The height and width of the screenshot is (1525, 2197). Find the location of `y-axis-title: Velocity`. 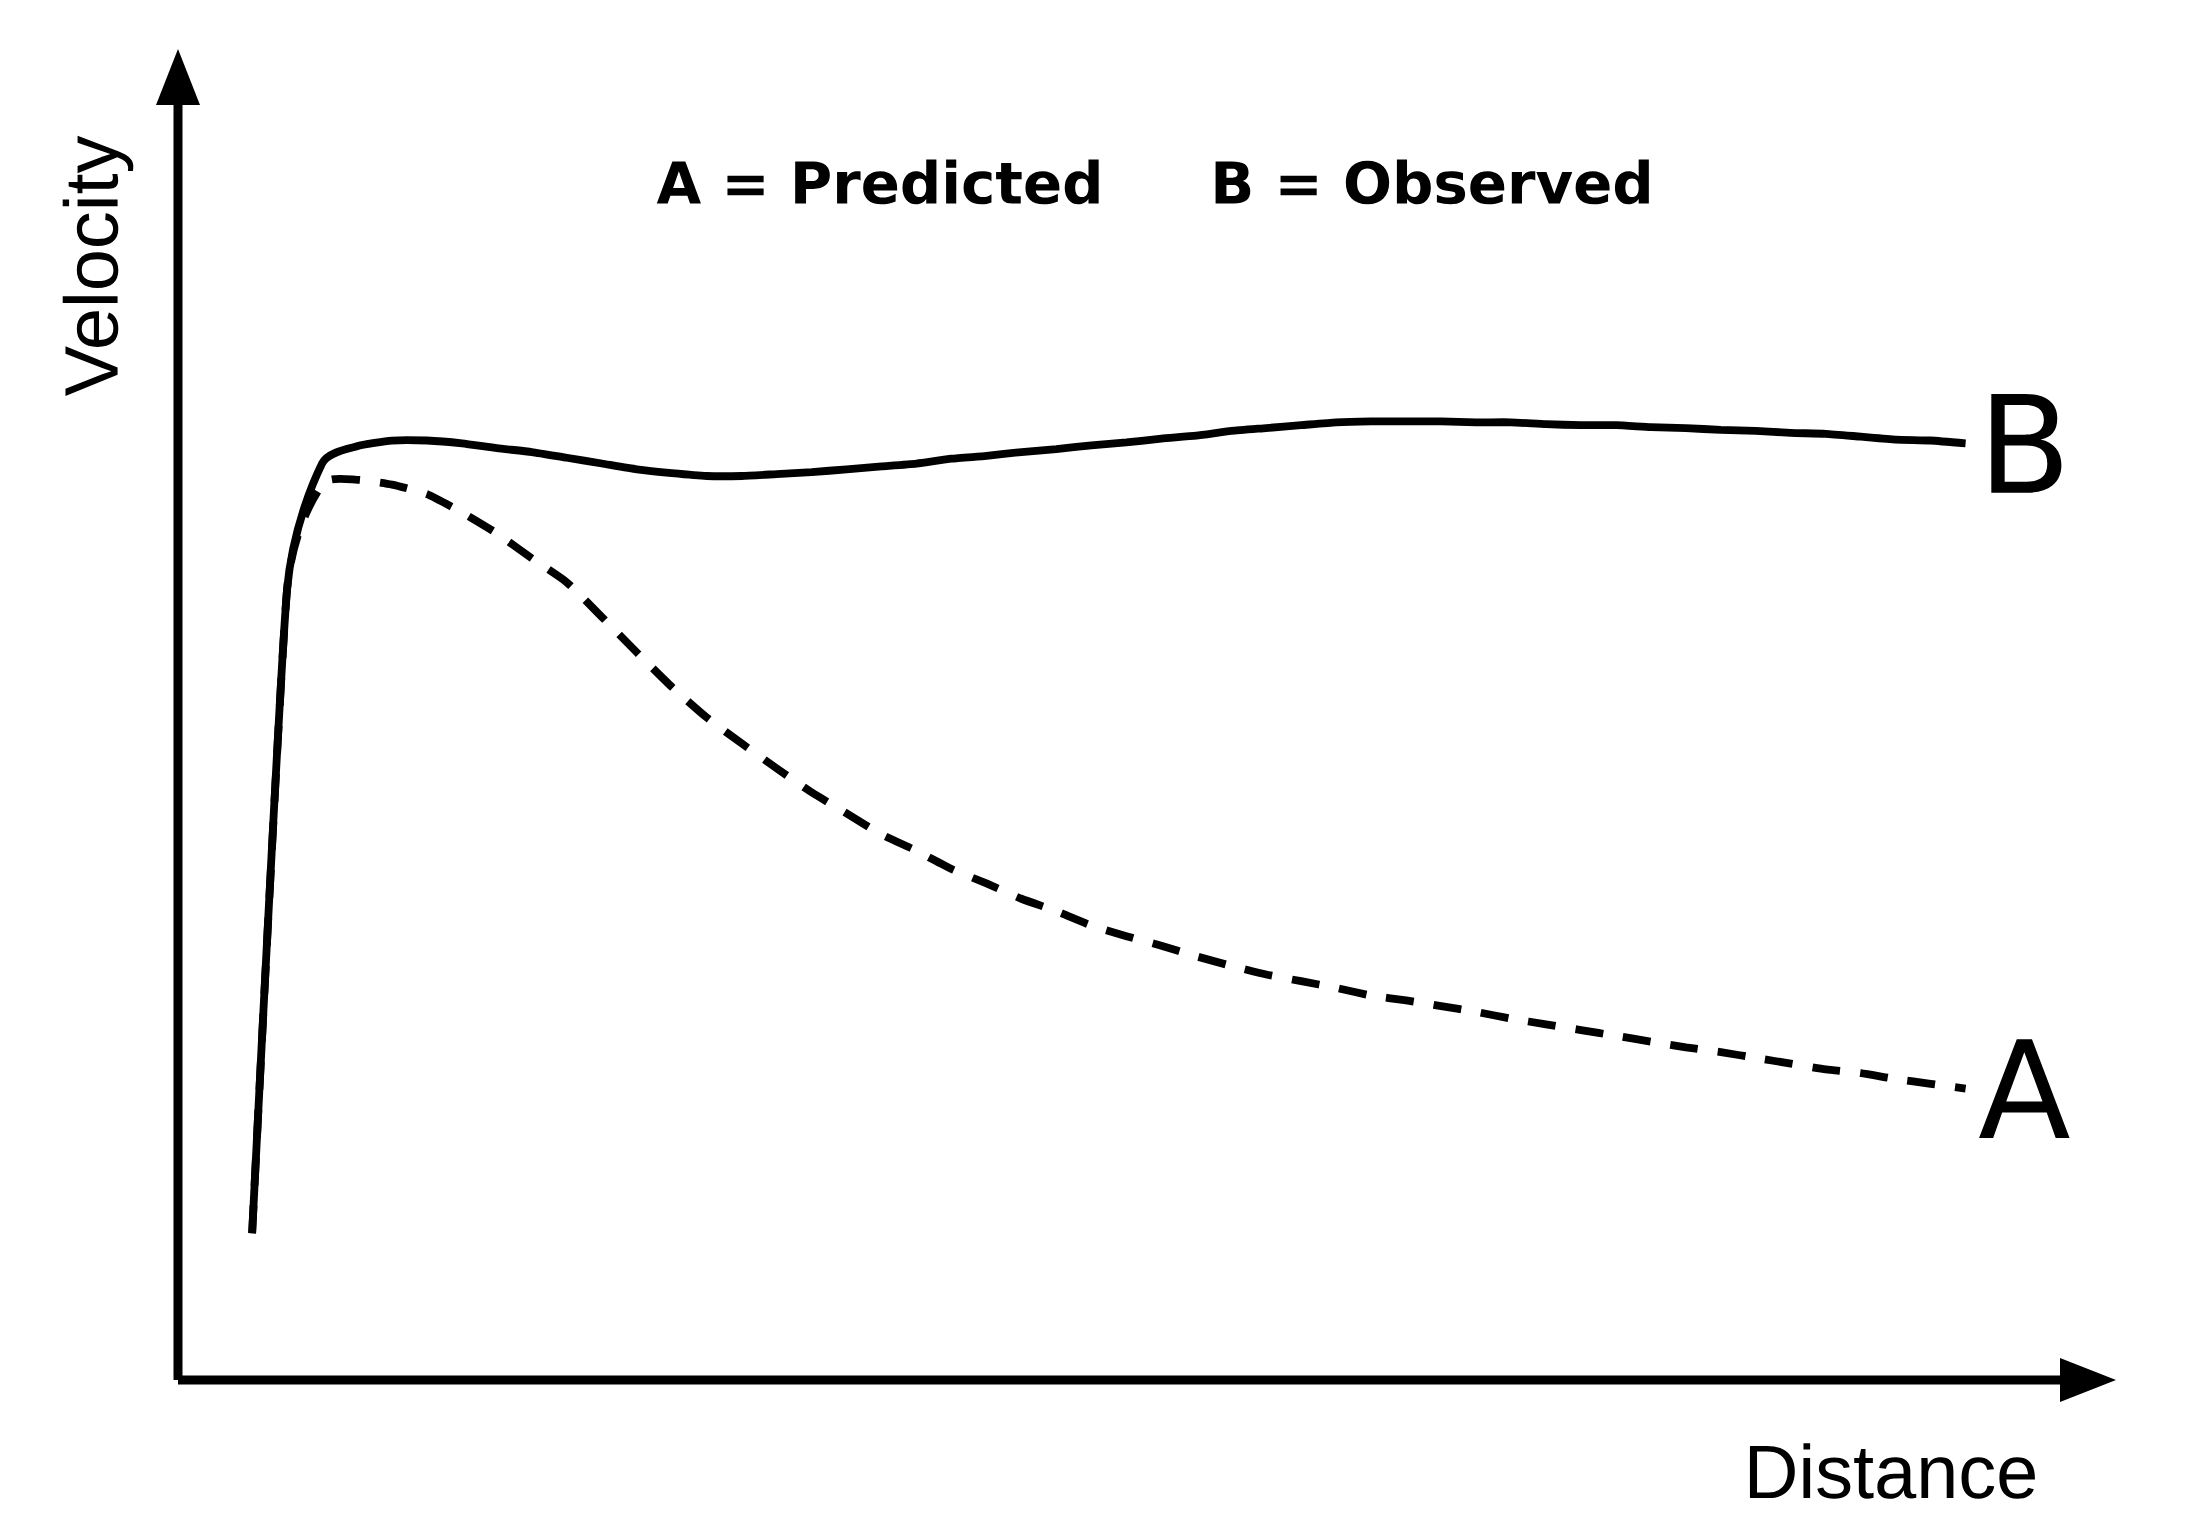

y-axis-title: Velocity is located at coordinates (98, 266).